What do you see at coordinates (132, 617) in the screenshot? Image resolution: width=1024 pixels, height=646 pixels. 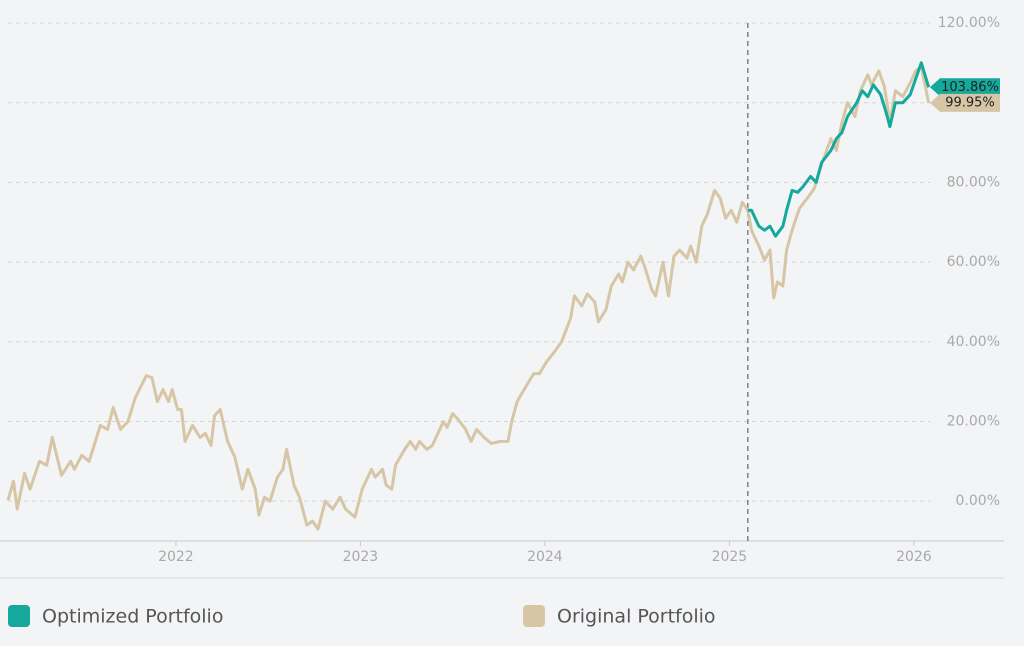 I see `legend-label: Optimized Portfolio` at bounding box center [132, 617].